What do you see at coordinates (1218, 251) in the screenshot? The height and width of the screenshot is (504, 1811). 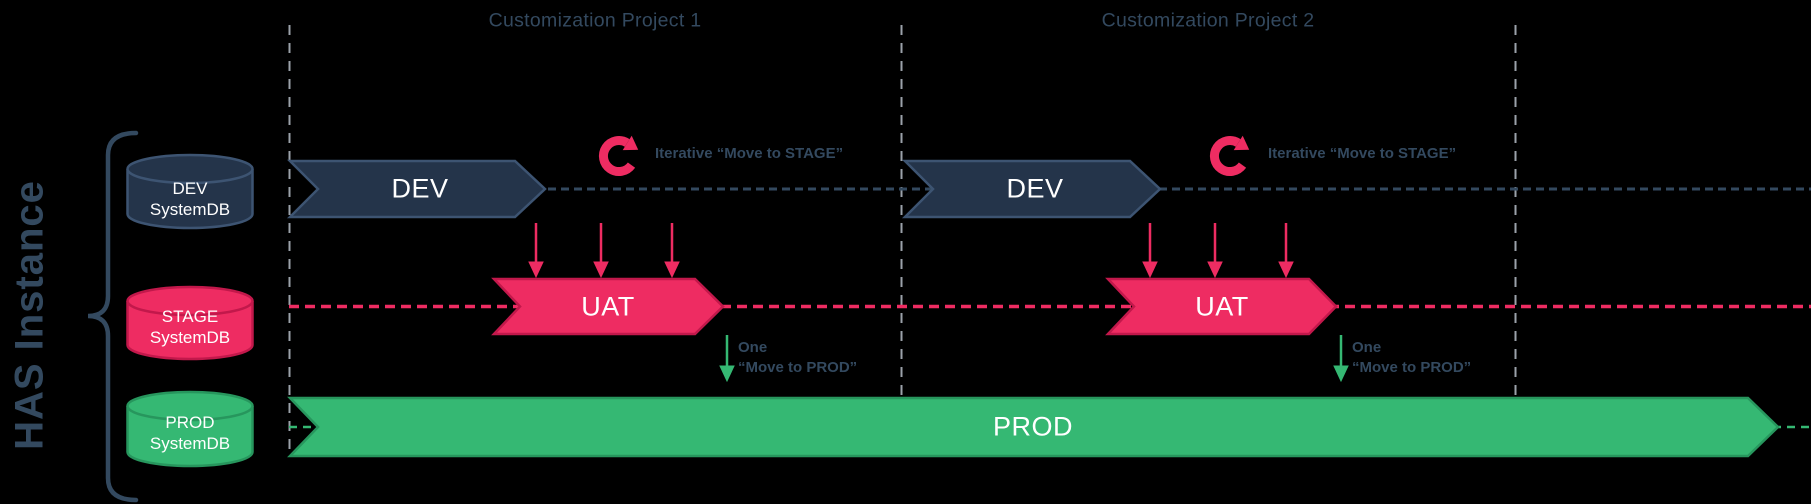 I see `move-to-stage-arrows-project2` at bounding box center [1218, 251].